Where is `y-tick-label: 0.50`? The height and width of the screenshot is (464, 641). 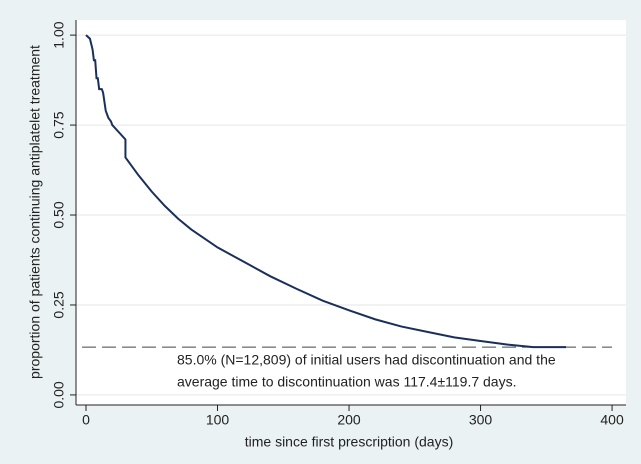
y-tick-label: 0.50 is located at coordinates (59, 214).